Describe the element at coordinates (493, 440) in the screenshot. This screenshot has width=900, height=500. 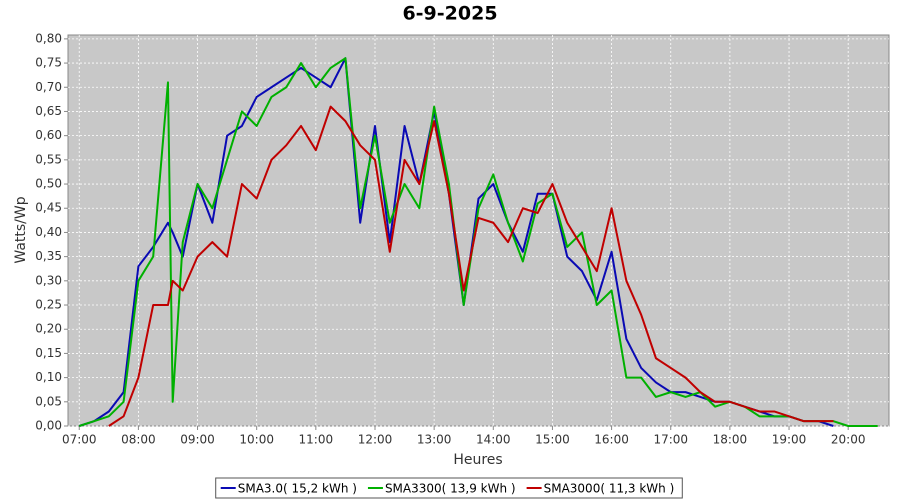
I see `x-tick-label: 14:00` at that location.